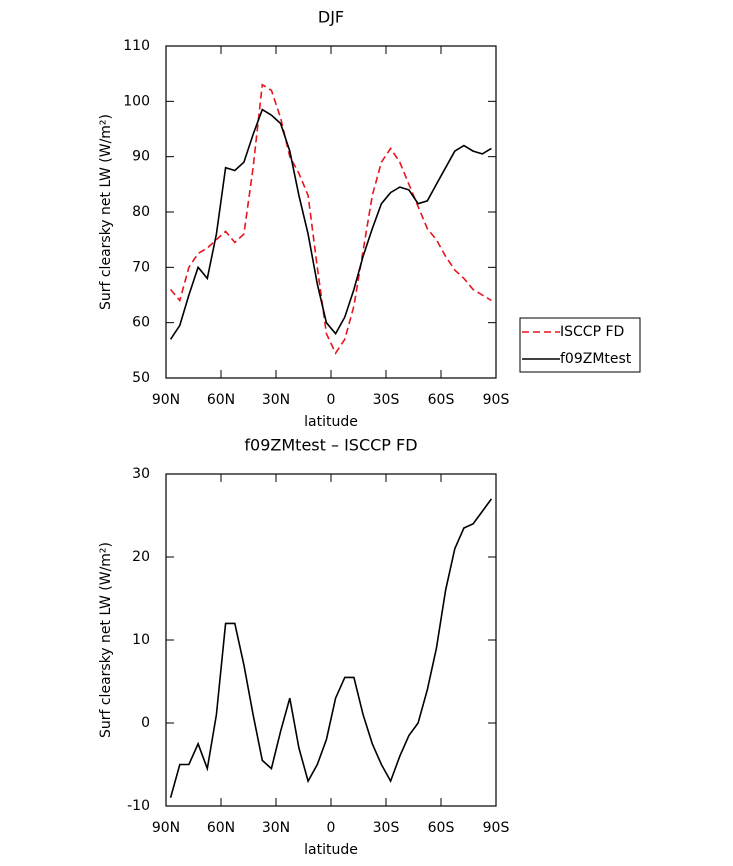 The width and height of the screenshot is (733, 866). Describe the element at coordinates (141, 378) in the screenshot. I see `y-tick-label: 50` at that location.